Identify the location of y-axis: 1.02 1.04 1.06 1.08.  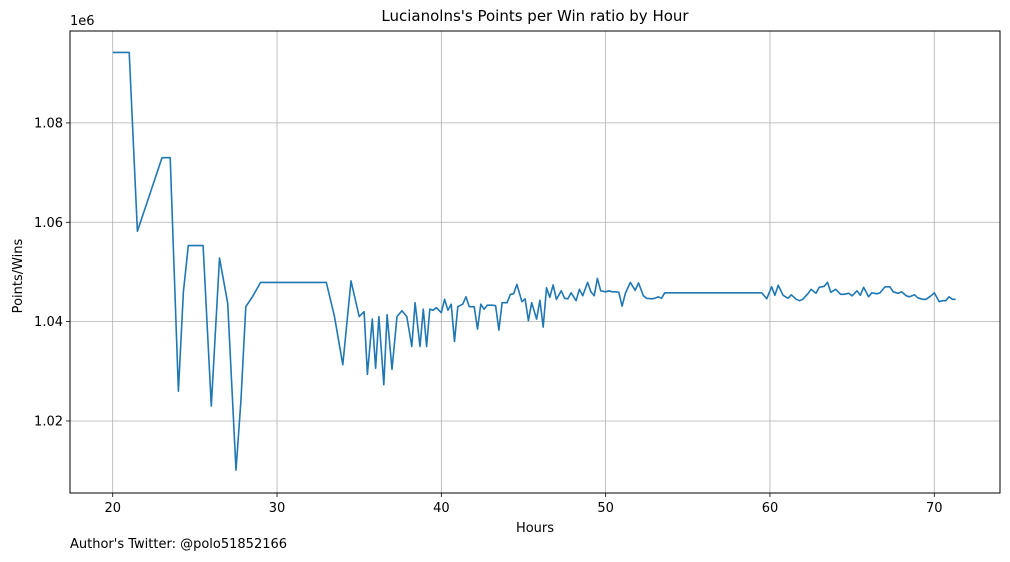
(52, 272).